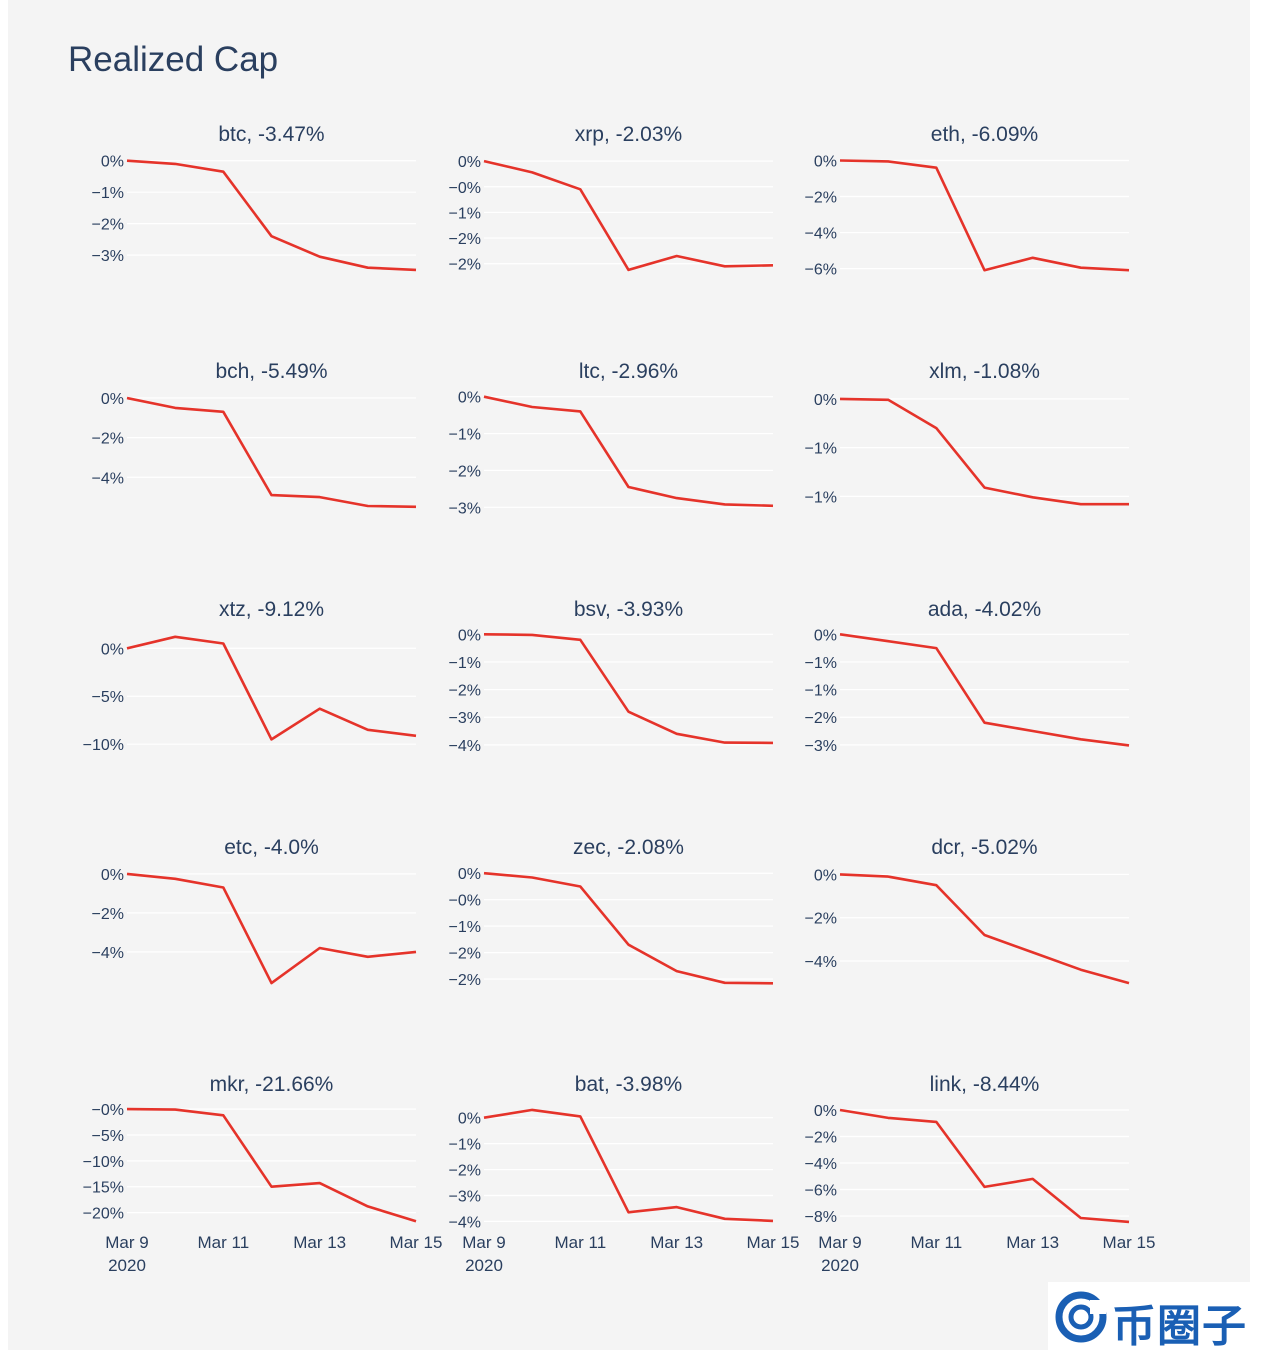 The image size is (1262, 1354). I want to click on subplot: xtz, -9.12% 0% −5% −10%, so click(250, 676).